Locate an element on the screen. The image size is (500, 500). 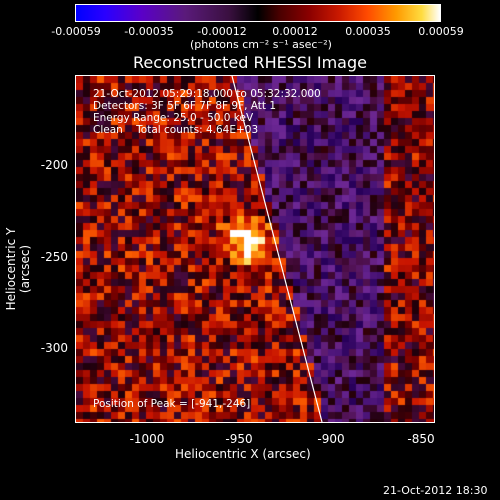
y-tick: -200 is located at coordinates (54, 165).